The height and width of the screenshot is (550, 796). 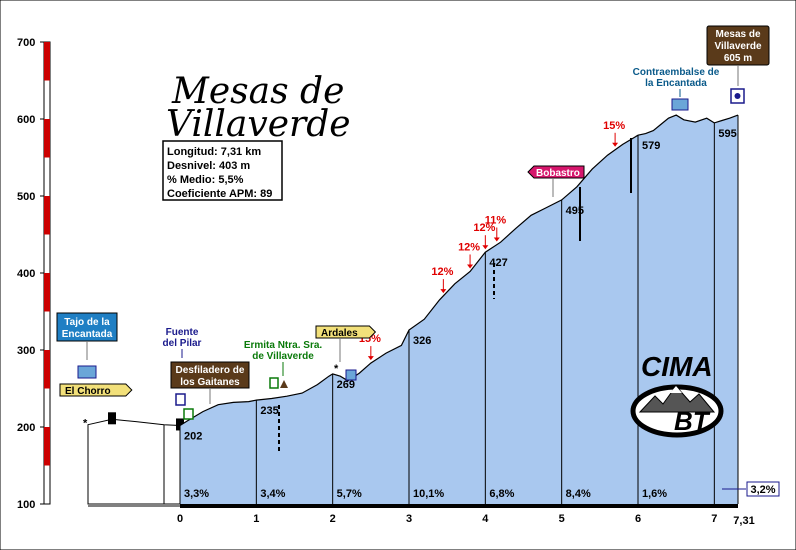 What do you see at coordinates (482, 490) in the screenshot?
I see `segment-gradients: 3,3% 3,4% 5,7% 10,1% 6,8% 8,4% 1,6% 3,2%` at bounding box center [482, 490].